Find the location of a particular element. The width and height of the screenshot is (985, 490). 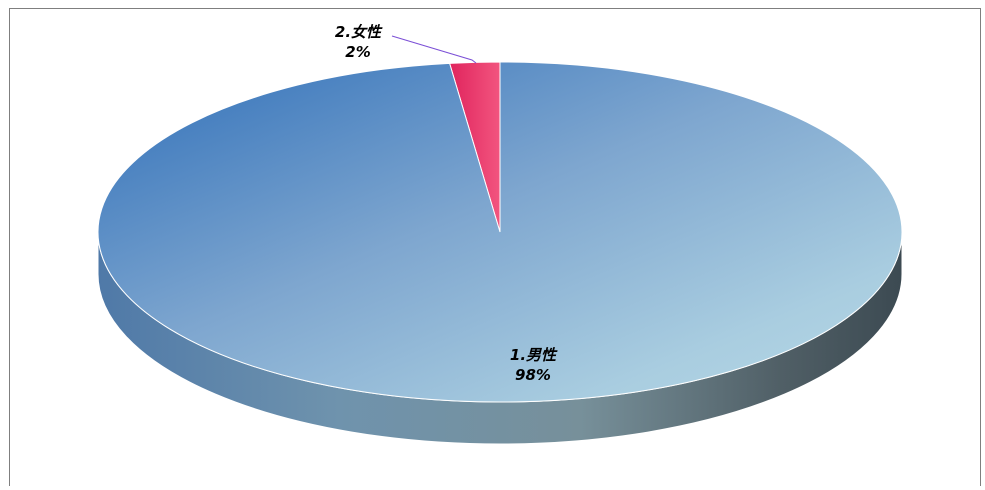

female-leader-line is located at coordinates (434, 49).